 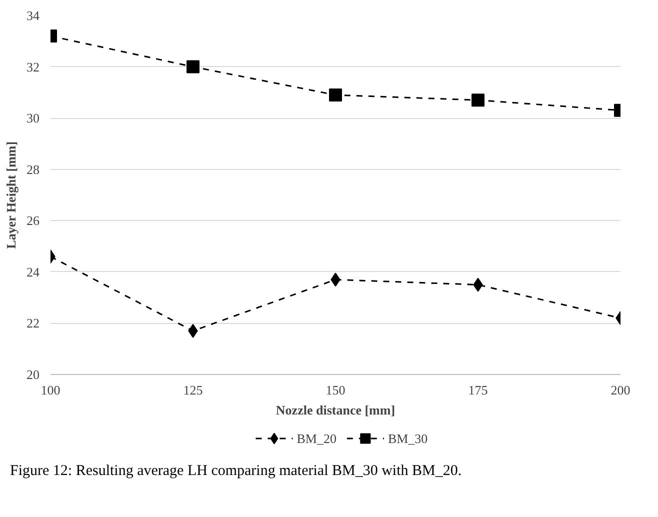 I want to click on x-tick-label: 125, so click(x=193, y=390).